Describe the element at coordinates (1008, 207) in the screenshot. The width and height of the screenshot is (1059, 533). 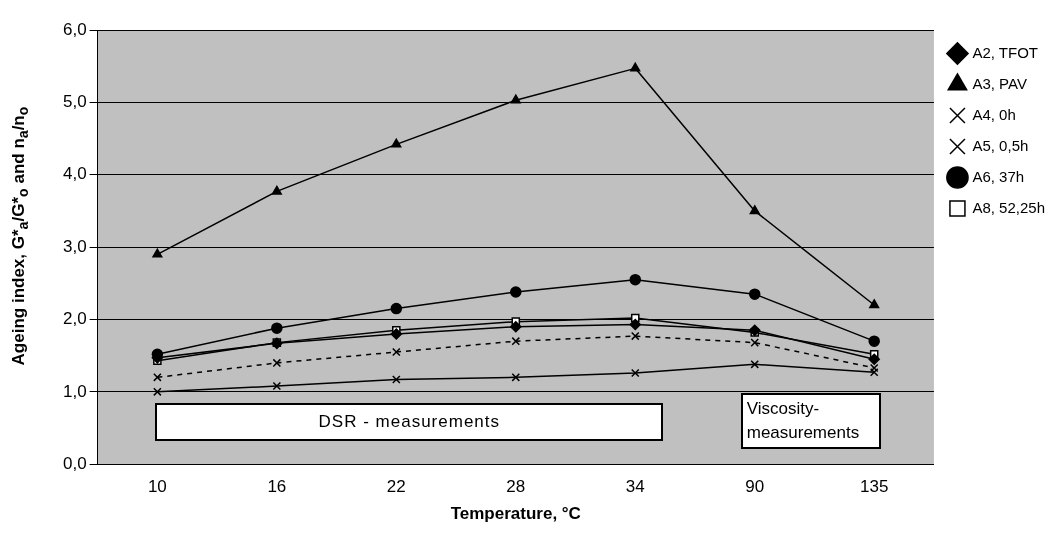
I see `legend-label: A8, 52,25h` at that location.